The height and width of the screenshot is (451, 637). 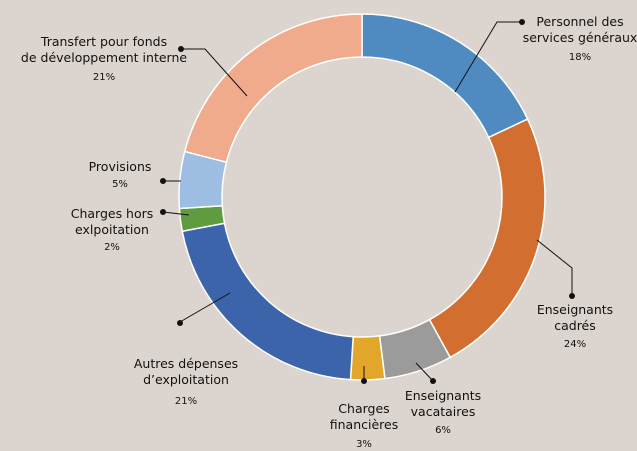 I want to click on category-label: Charges hors exlpoitation, so click(x=112, y=221).